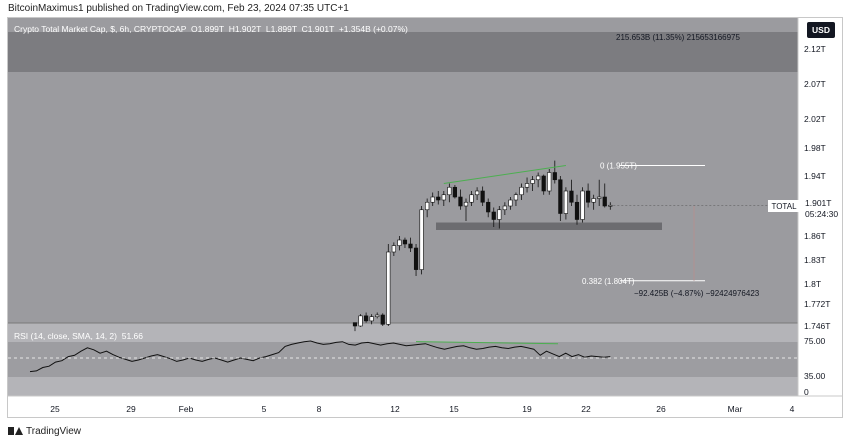 This screenshot has height=442, width=850. I want to click on last-price-value: 1.901T, so click(818, 203).